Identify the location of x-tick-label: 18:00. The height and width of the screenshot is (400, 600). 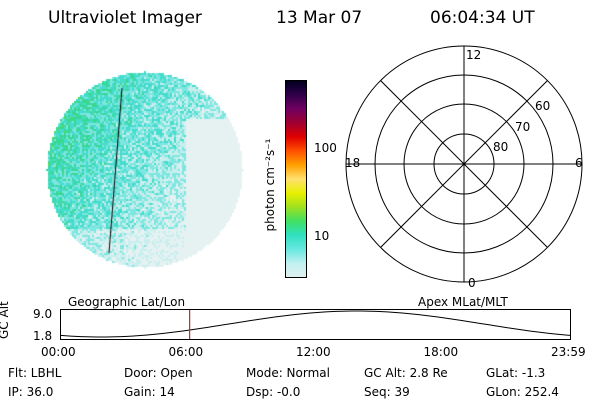
(441, 352).